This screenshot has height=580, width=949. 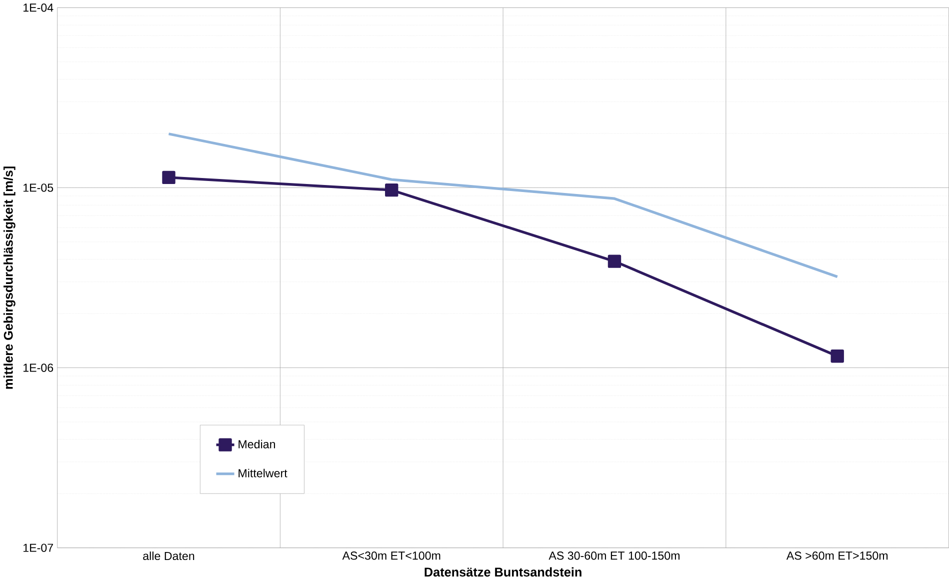 What do you see at coordinates (38, 548) in the screenshot?
I see `y-tick-label: 1E-07` at bounding box center [38, 548].